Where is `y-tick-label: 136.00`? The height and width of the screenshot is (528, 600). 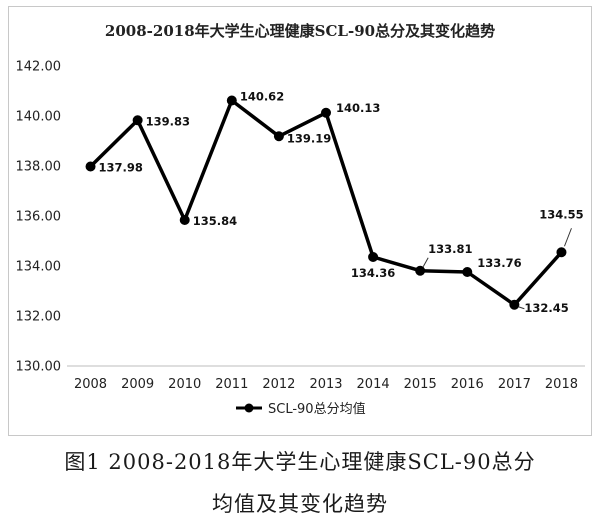 y-tick-label: 136.00 is located at coordinates (39, 217).